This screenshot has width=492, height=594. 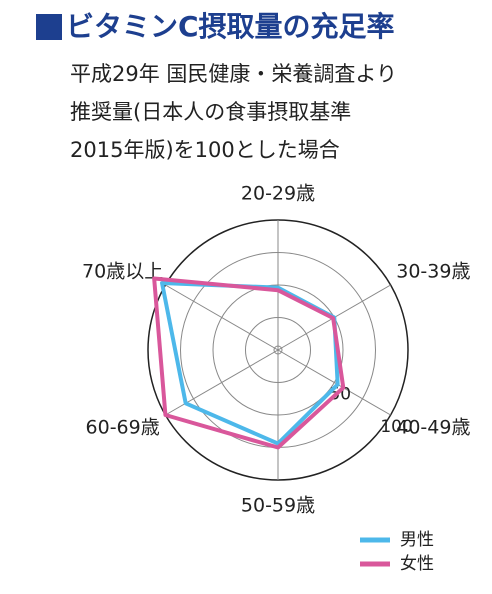 What do you see at coordinates (396, 427) in the screenshot?
I see `r-tick-label: 100` at bounding box center [396, 427].